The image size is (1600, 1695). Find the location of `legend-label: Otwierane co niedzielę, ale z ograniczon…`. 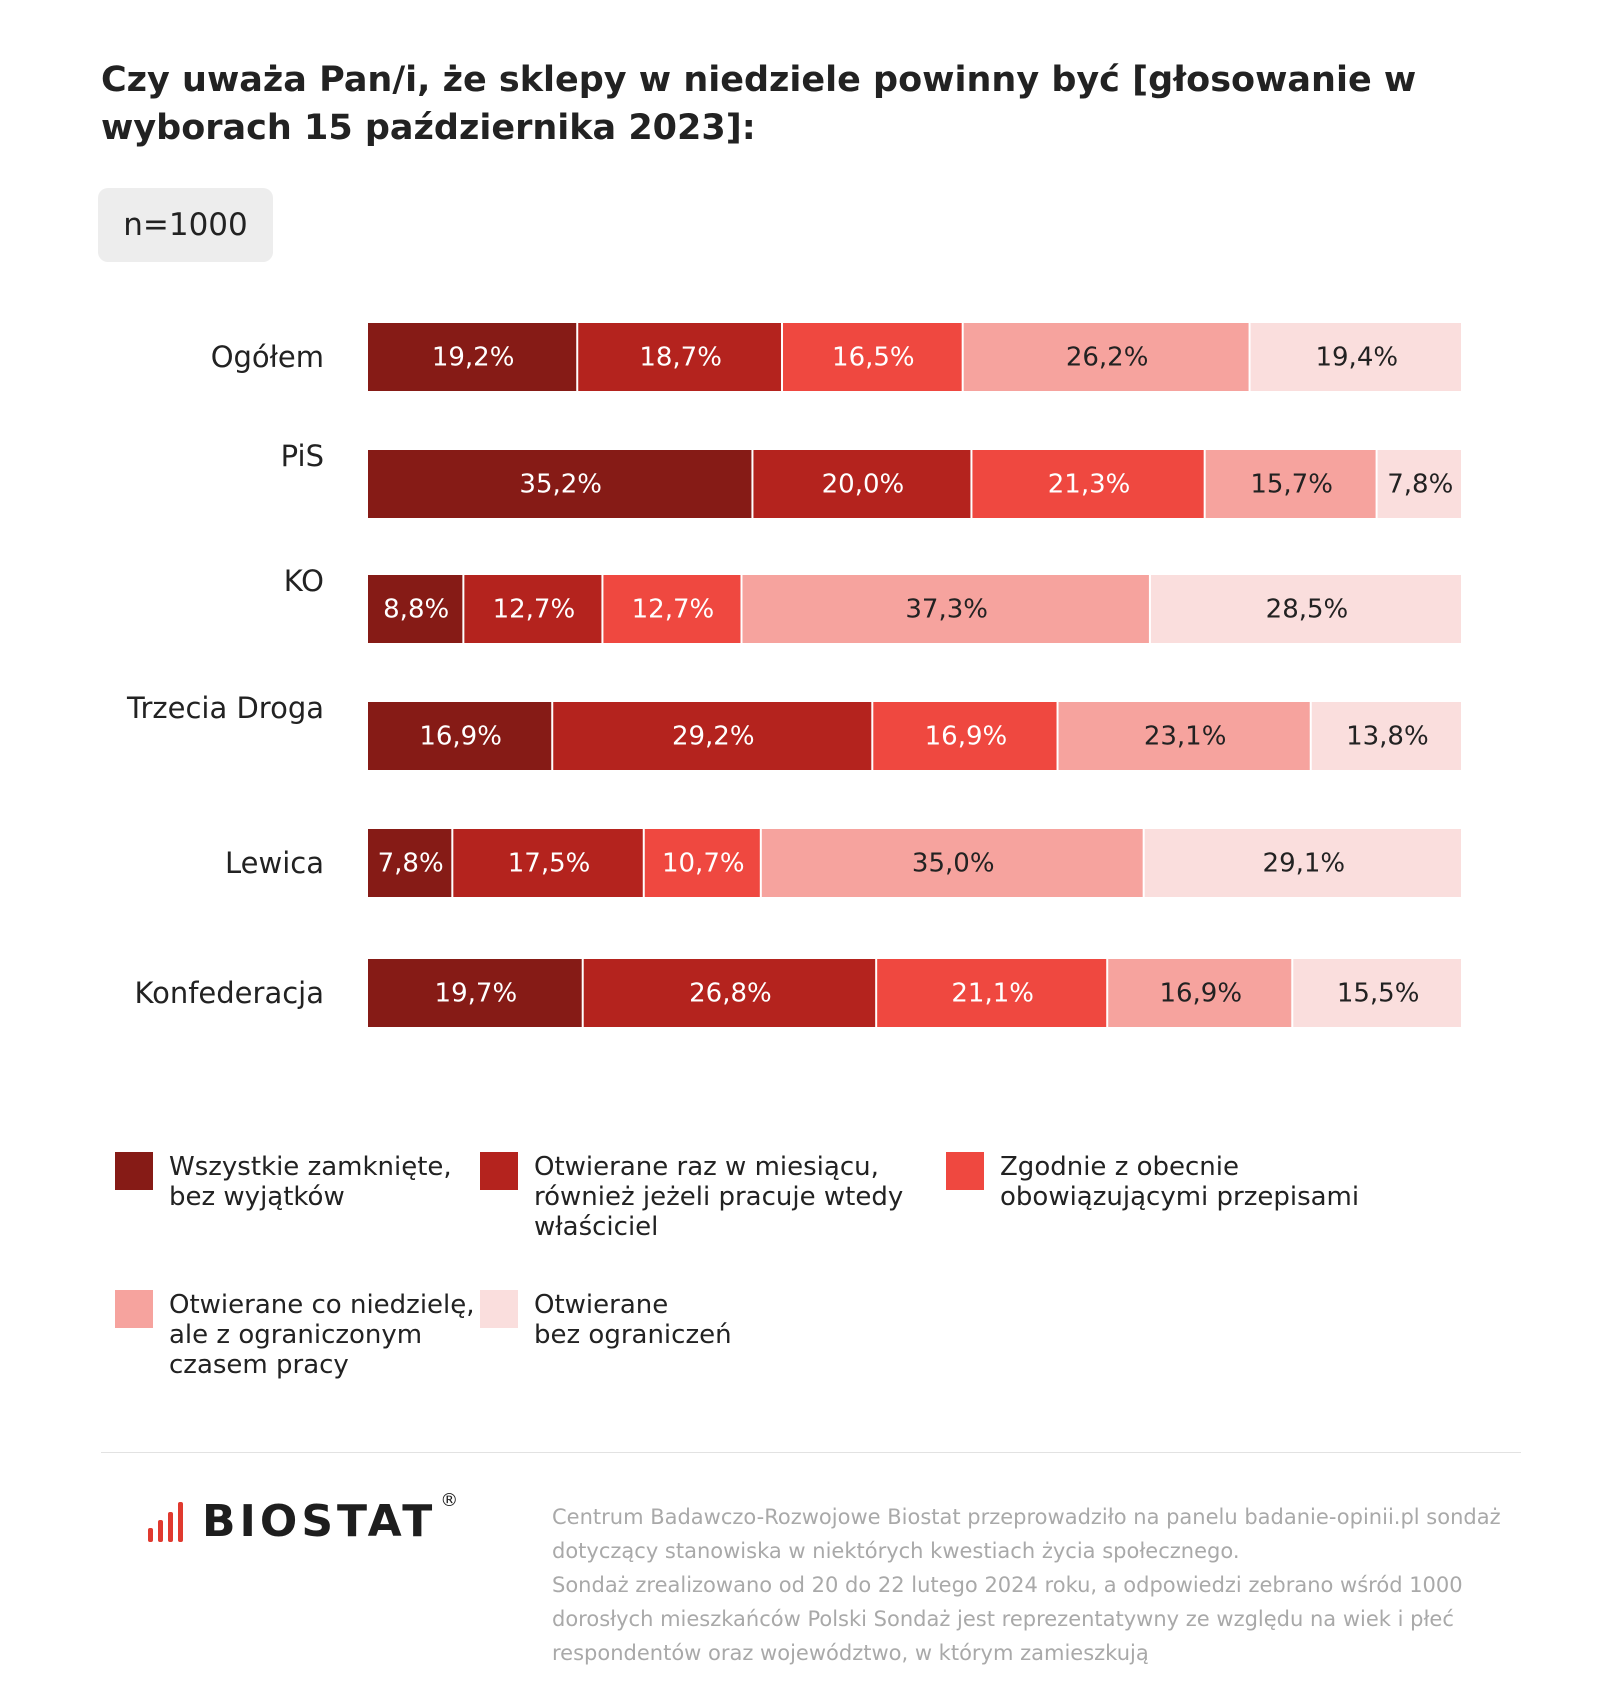

legend-label: Otwierane co niedzielę, ale z ograniczon… is located at coordinates (322, 1335).